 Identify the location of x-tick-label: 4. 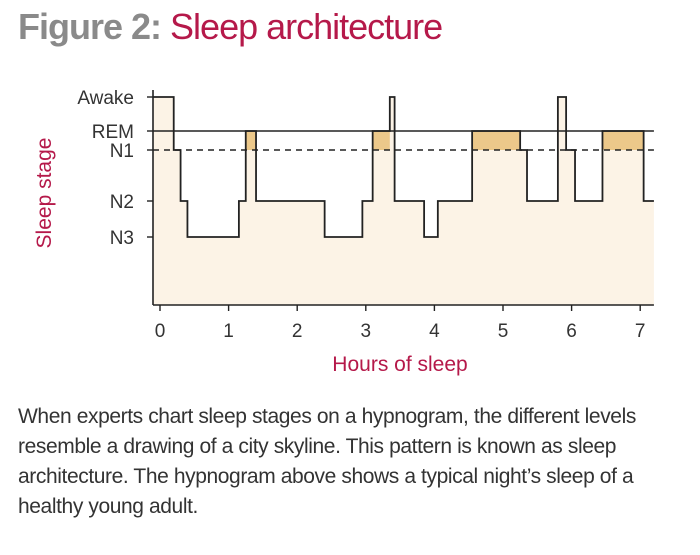
(434, 331).